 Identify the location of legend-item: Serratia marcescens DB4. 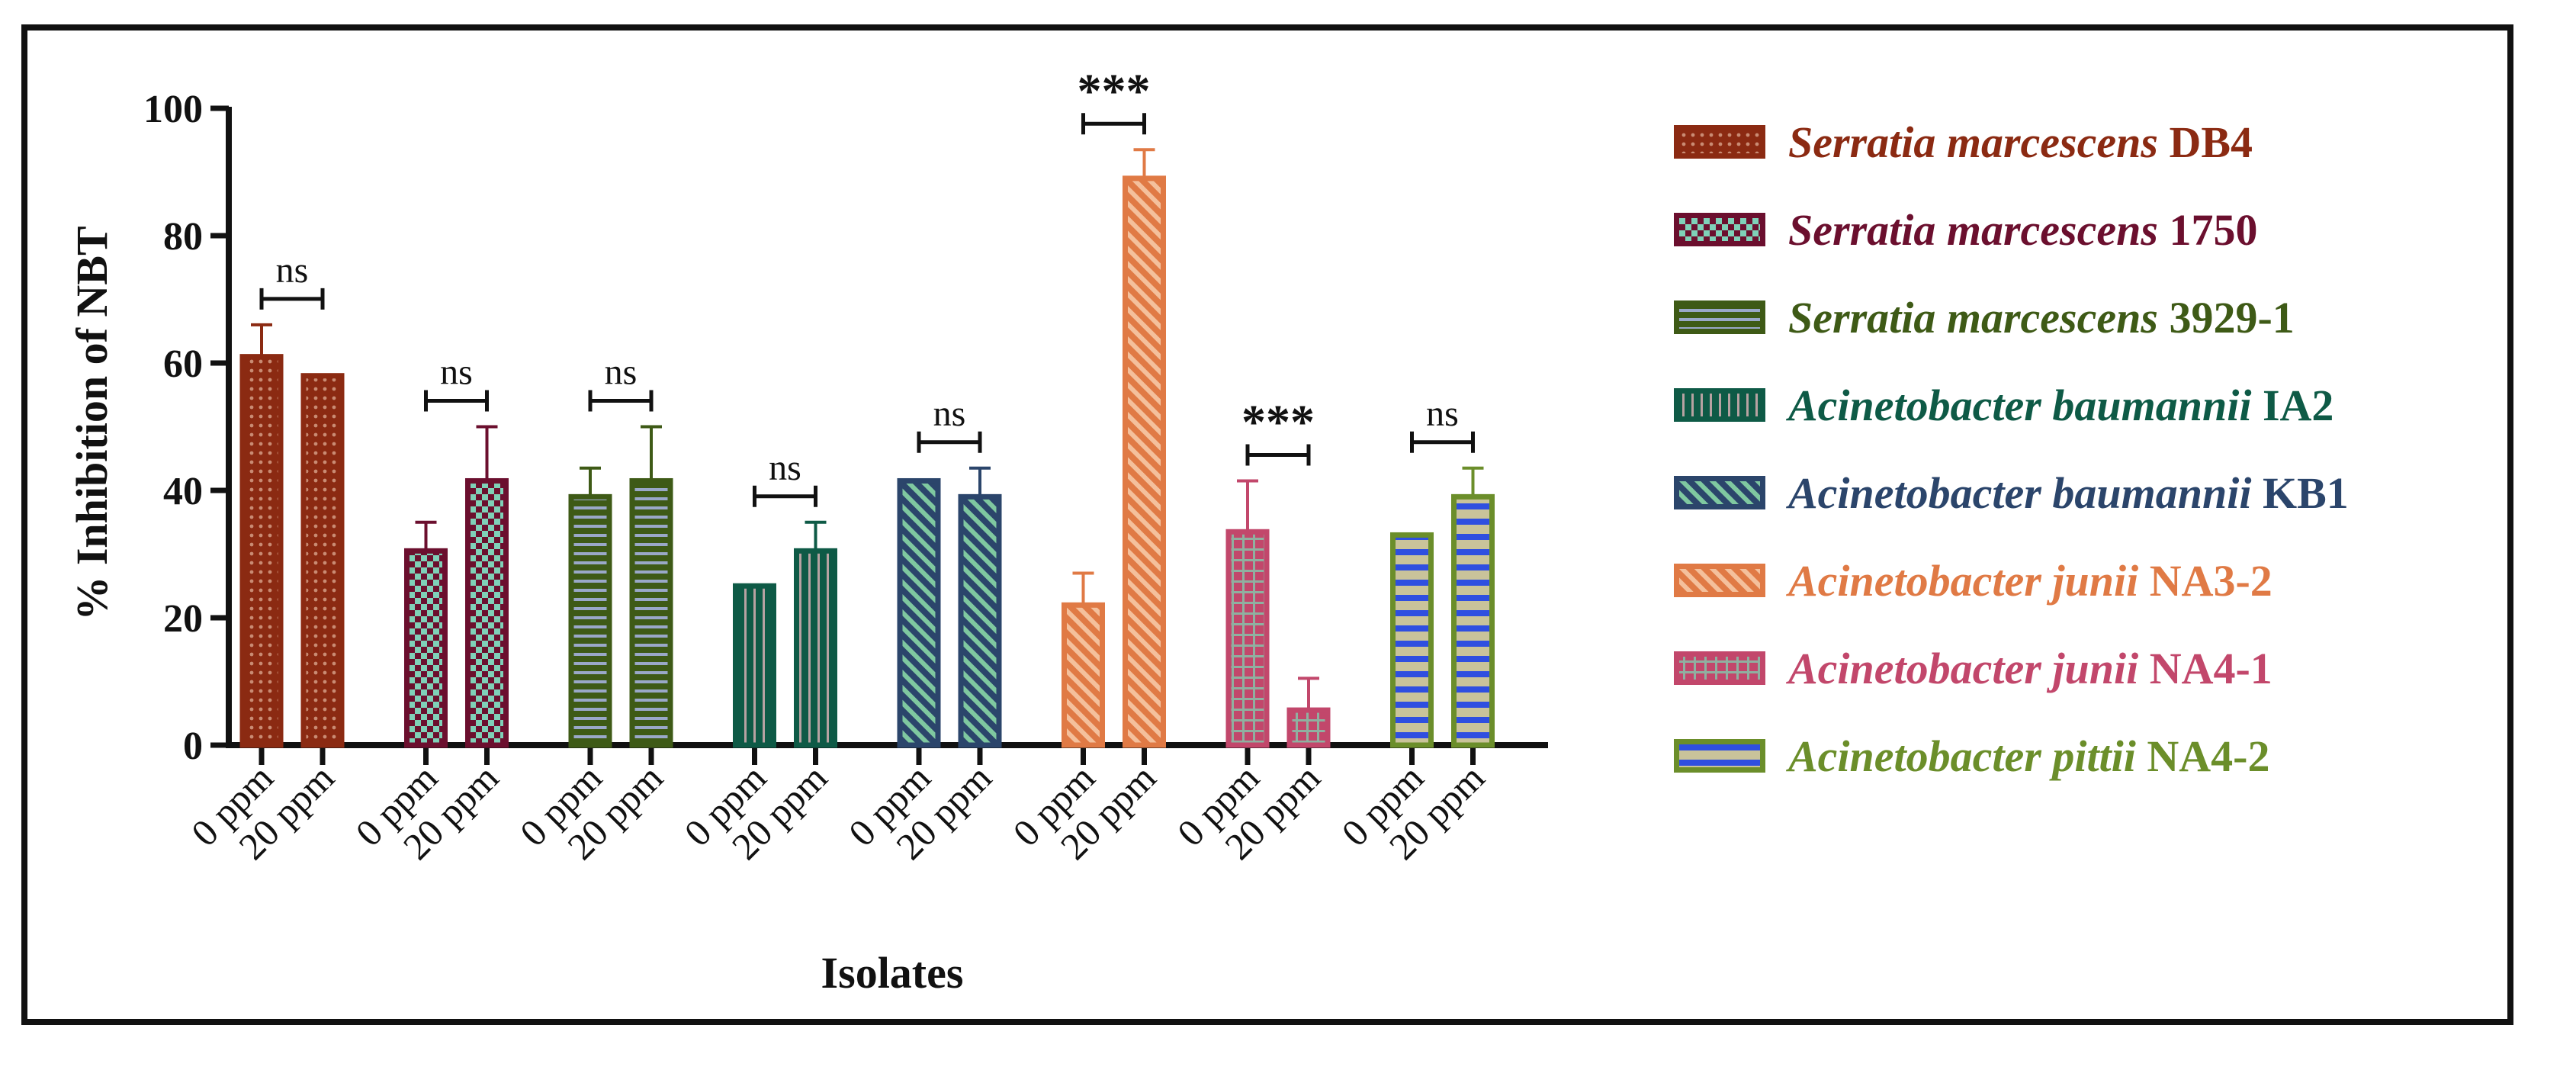
(2093, 158).